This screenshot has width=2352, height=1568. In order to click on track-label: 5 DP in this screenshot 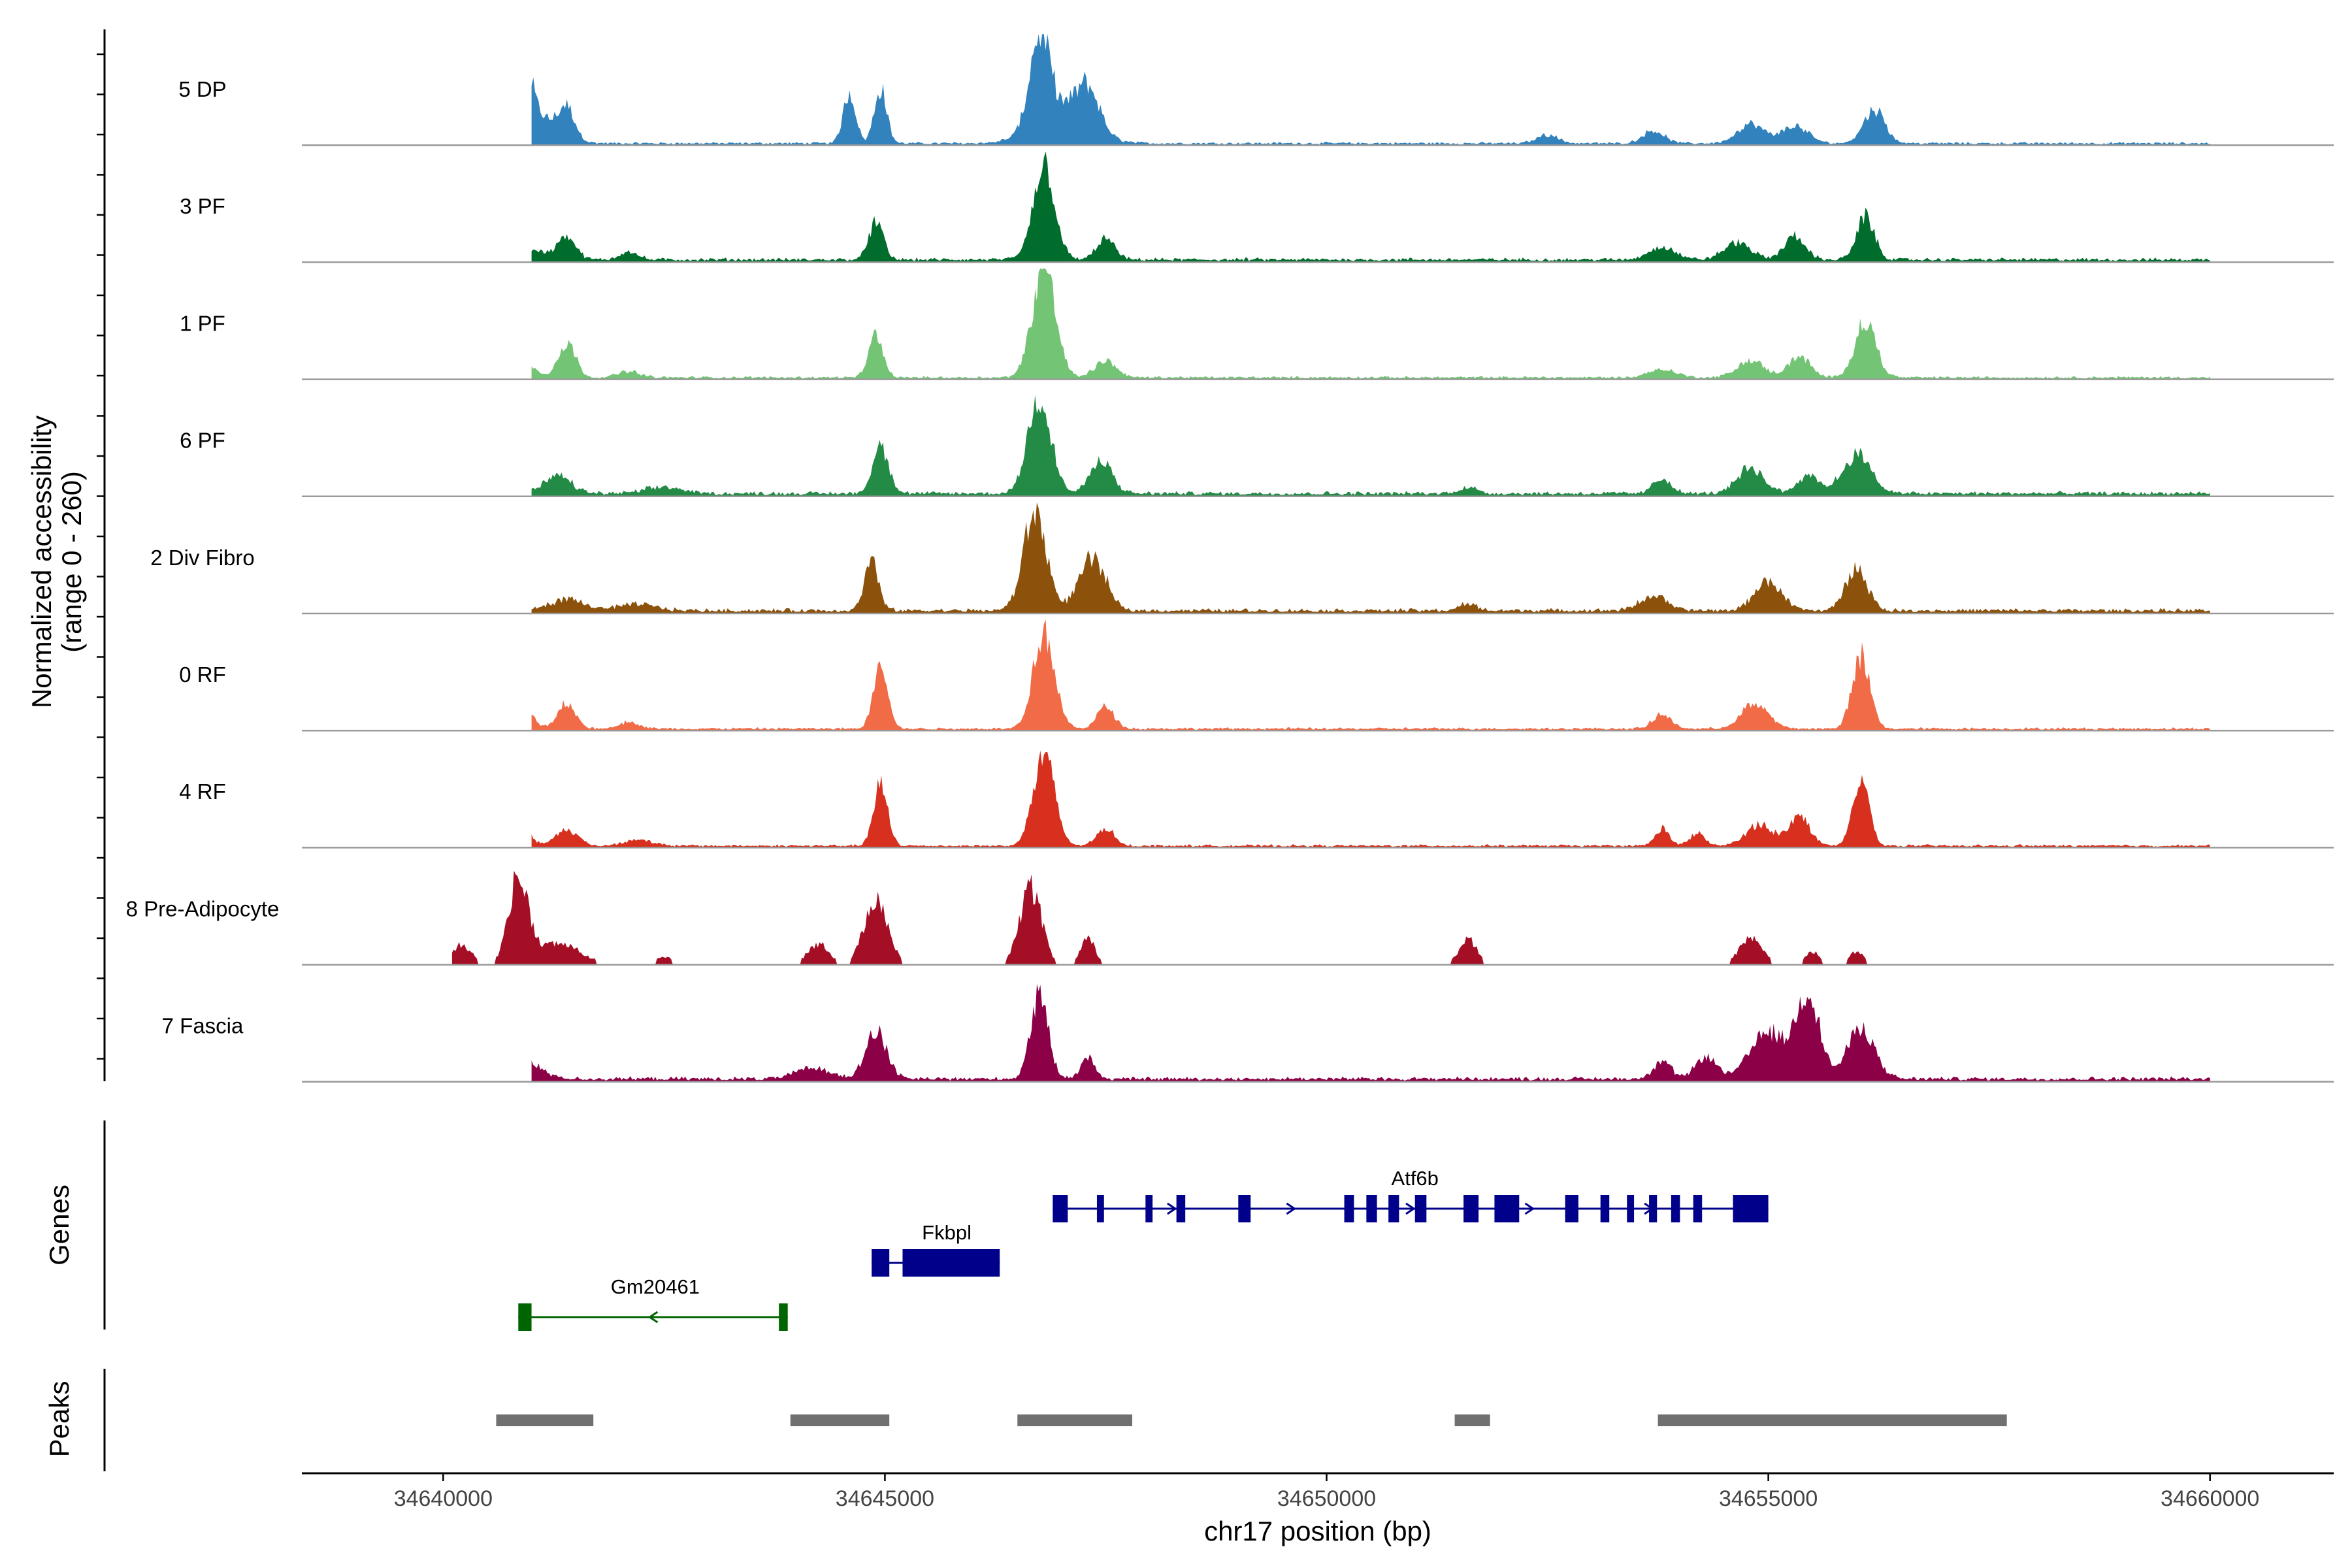, I will do `click(202, 89)`.